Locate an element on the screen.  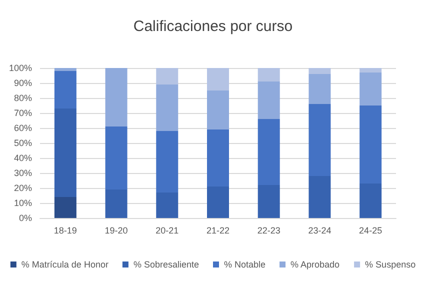
y-tick-label: 90% is located at coordinates (23, 83).